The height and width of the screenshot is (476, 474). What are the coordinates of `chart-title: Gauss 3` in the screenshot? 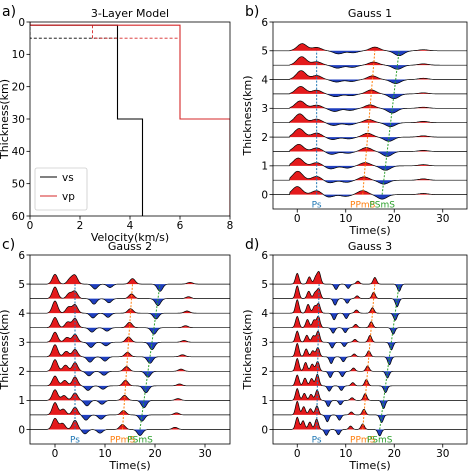 It's located at (370, 246).